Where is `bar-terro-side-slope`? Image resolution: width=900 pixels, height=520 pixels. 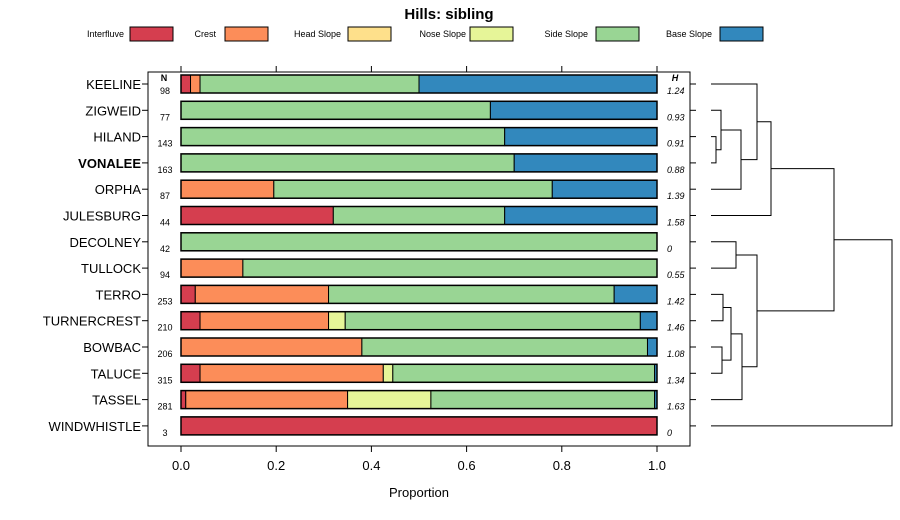
bar-terro-side-slope is located at coordinates (471, 294).